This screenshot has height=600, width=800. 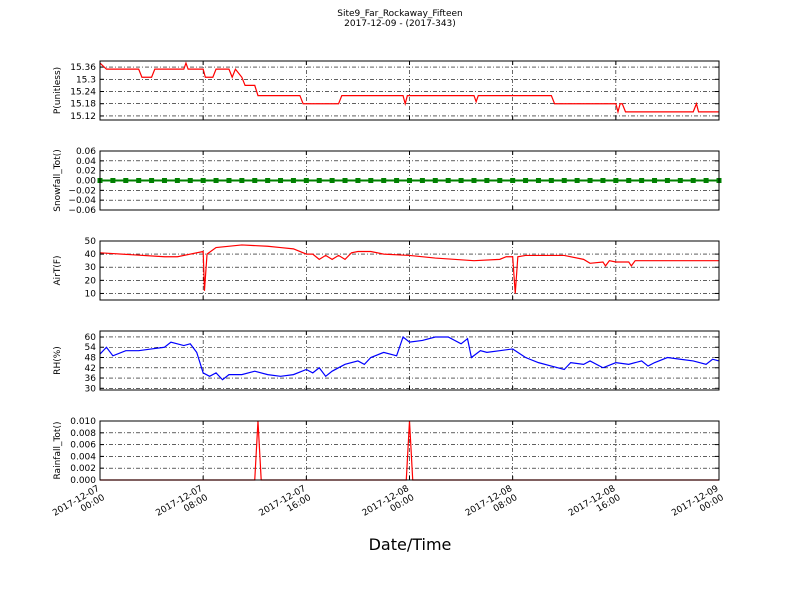 What do you see at coordinates (83, 481) in the screenshot?
I see `y-tick-label: 0.000` at bounding box center [83, 481].